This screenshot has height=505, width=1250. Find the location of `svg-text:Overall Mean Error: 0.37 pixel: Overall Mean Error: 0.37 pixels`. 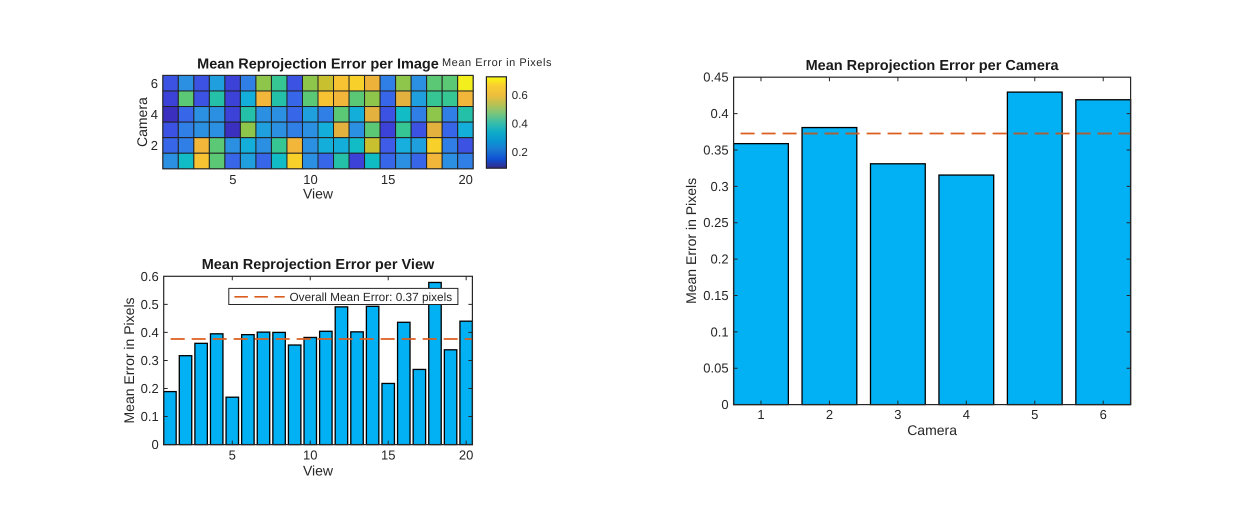

svg-text:Overall Mean Error: 0.37 pixel: Overall Mean Error: 0.37 pixels is located at coordinates (371, 297).